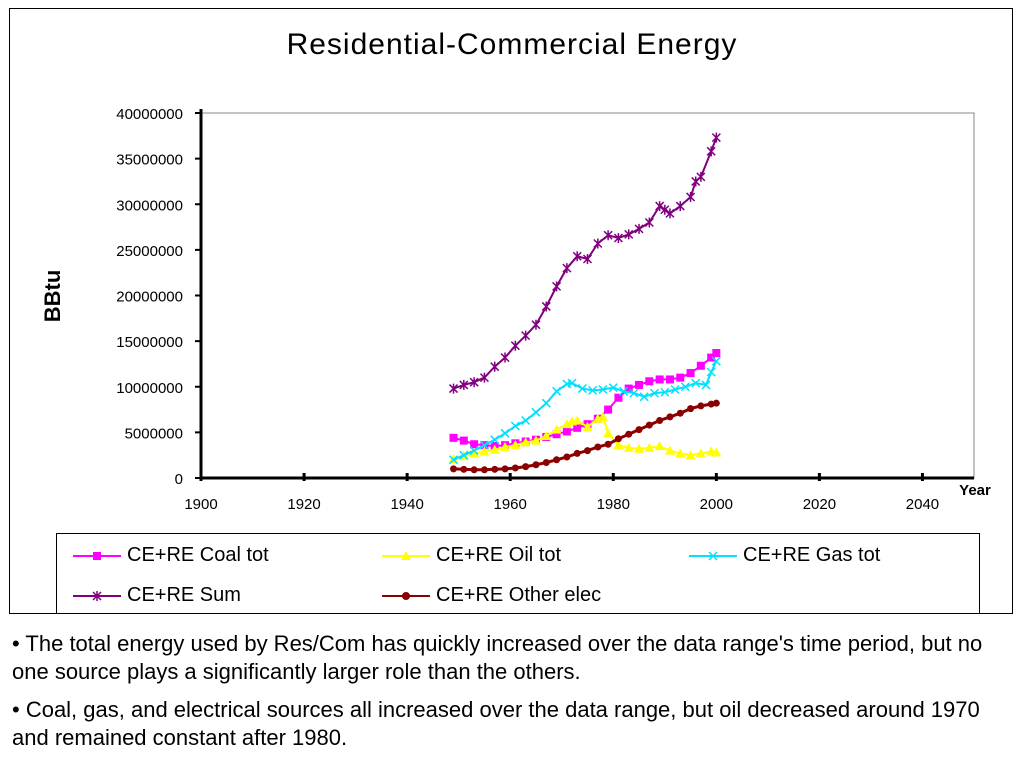  What do you see at coordinates (149, 251) in the screenshot?
I see `y-tick-label: 25000000` at bounding box center [149, 251].